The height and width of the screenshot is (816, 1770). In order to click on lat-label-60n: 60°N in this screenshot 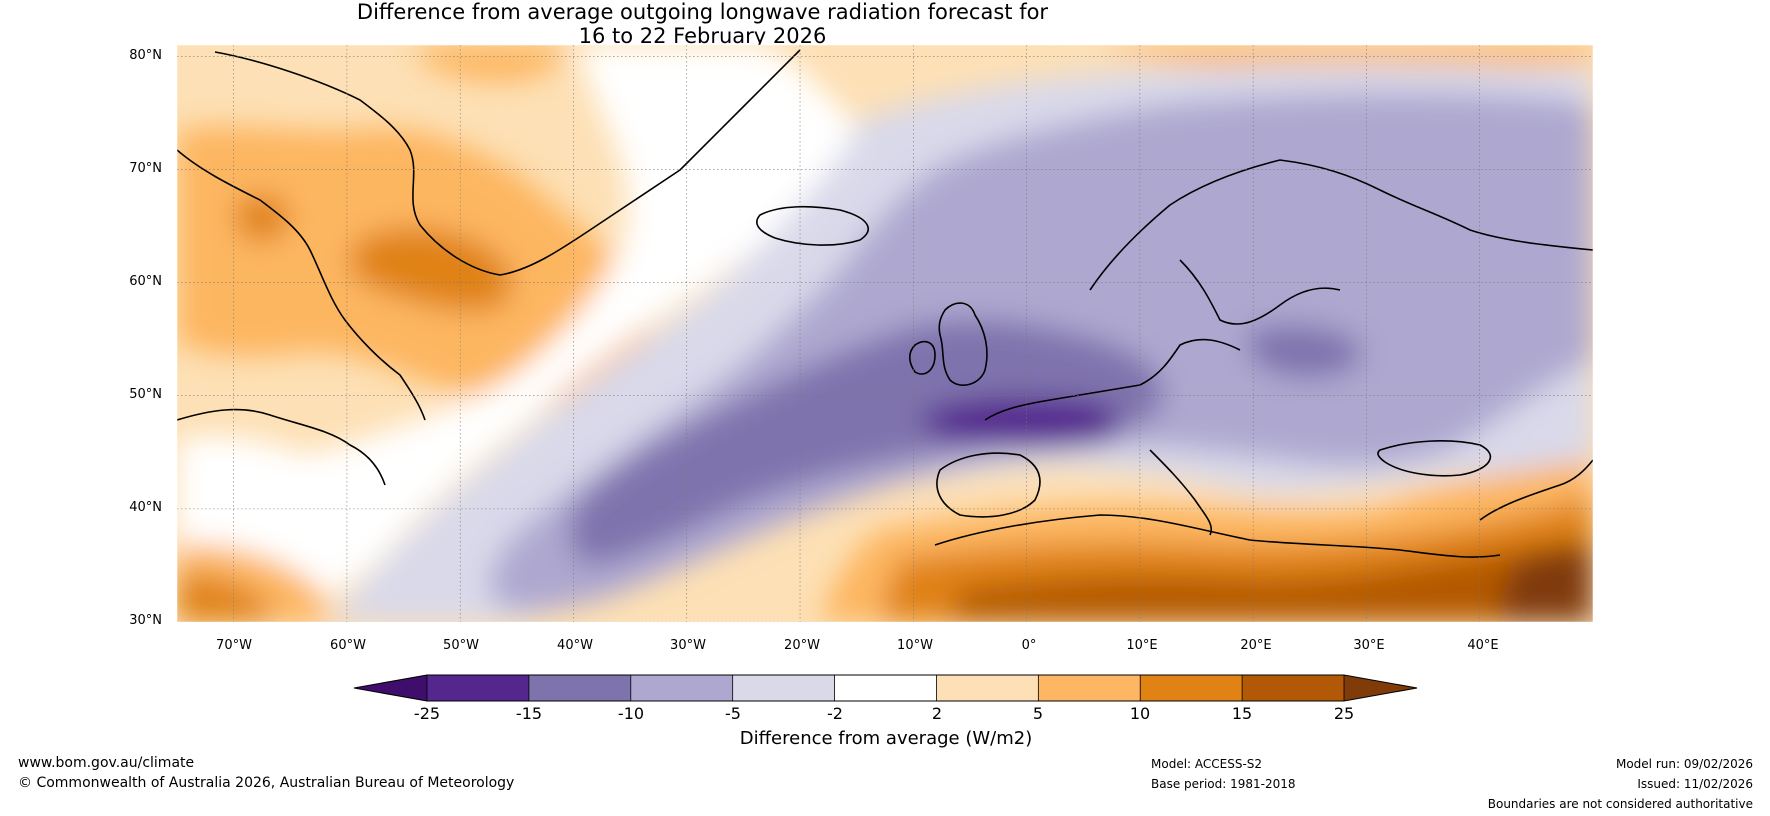, I will do `click(145, 281)`.